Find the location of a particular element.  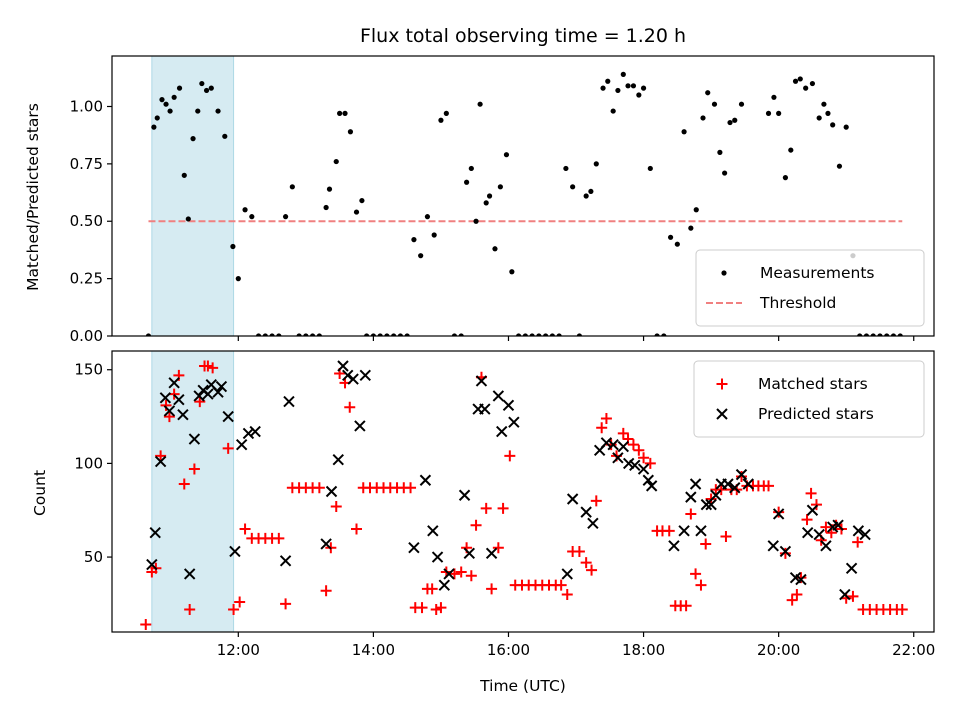

x-axis-label: Time (UTC) is located at coordinates (522, 686).